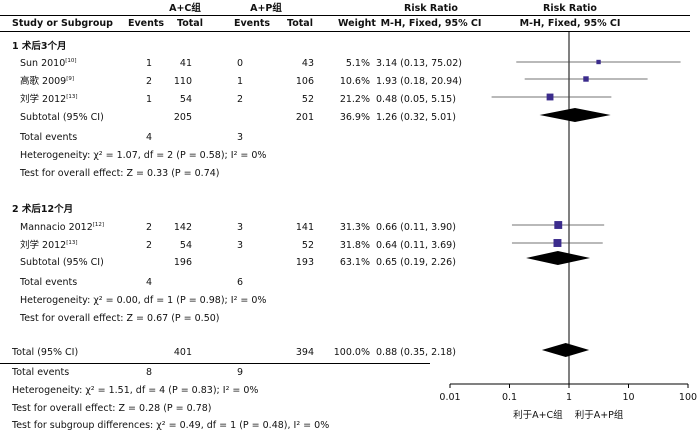 The height and width of the screenshot is (432, 700). I want to click on axis-tick-label: 100, so click(688, 397).